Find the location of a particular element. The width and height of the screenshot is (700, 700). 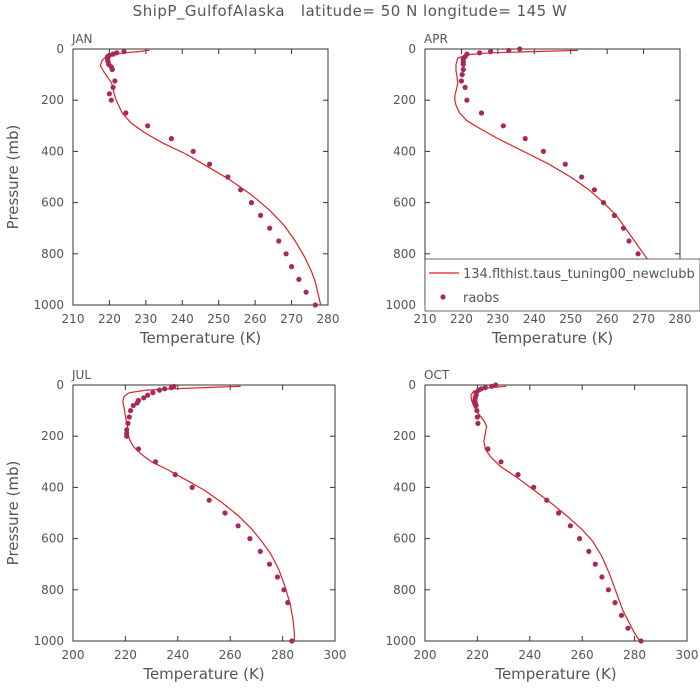

x-tick-label: 300 is located at coordinates (335, 655).